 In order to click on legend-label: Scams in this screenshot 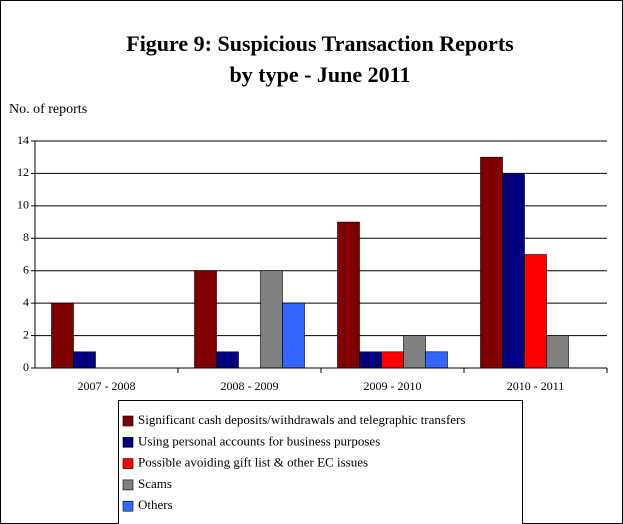, I will do `click(155, 483)`.